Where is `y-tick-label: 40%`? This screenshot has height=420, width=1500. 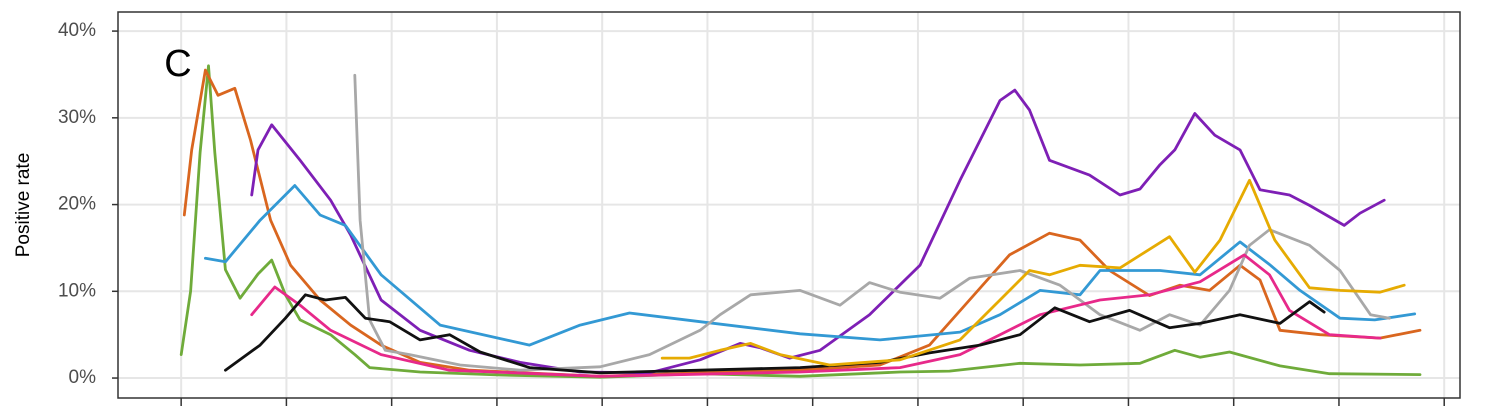
y-tick-label: 40% is located at coordinates (77, 30).